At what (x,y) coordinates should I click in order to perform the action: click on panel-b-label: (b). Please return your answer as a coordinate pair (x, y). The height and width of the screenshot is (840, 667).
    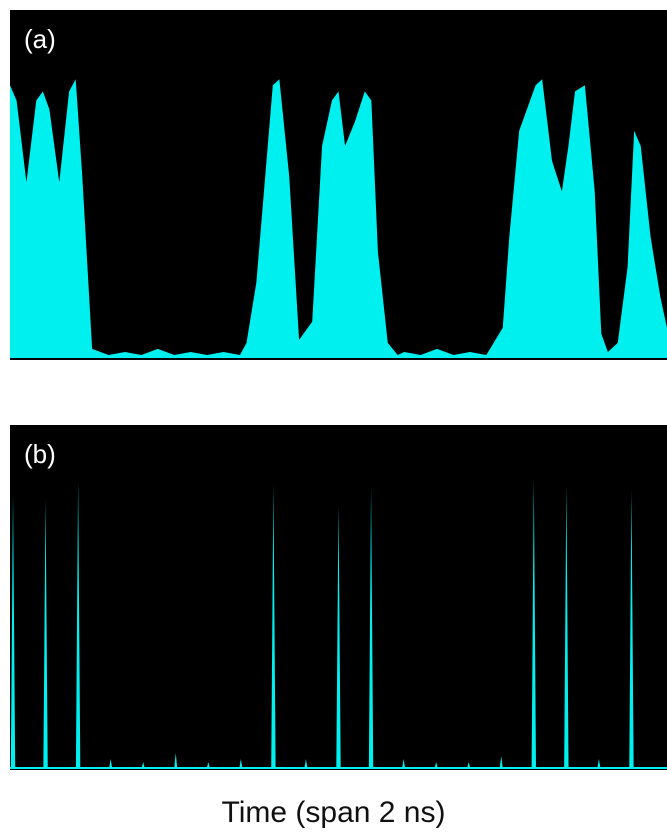
    Looking at the image, I should click on (40, 454).